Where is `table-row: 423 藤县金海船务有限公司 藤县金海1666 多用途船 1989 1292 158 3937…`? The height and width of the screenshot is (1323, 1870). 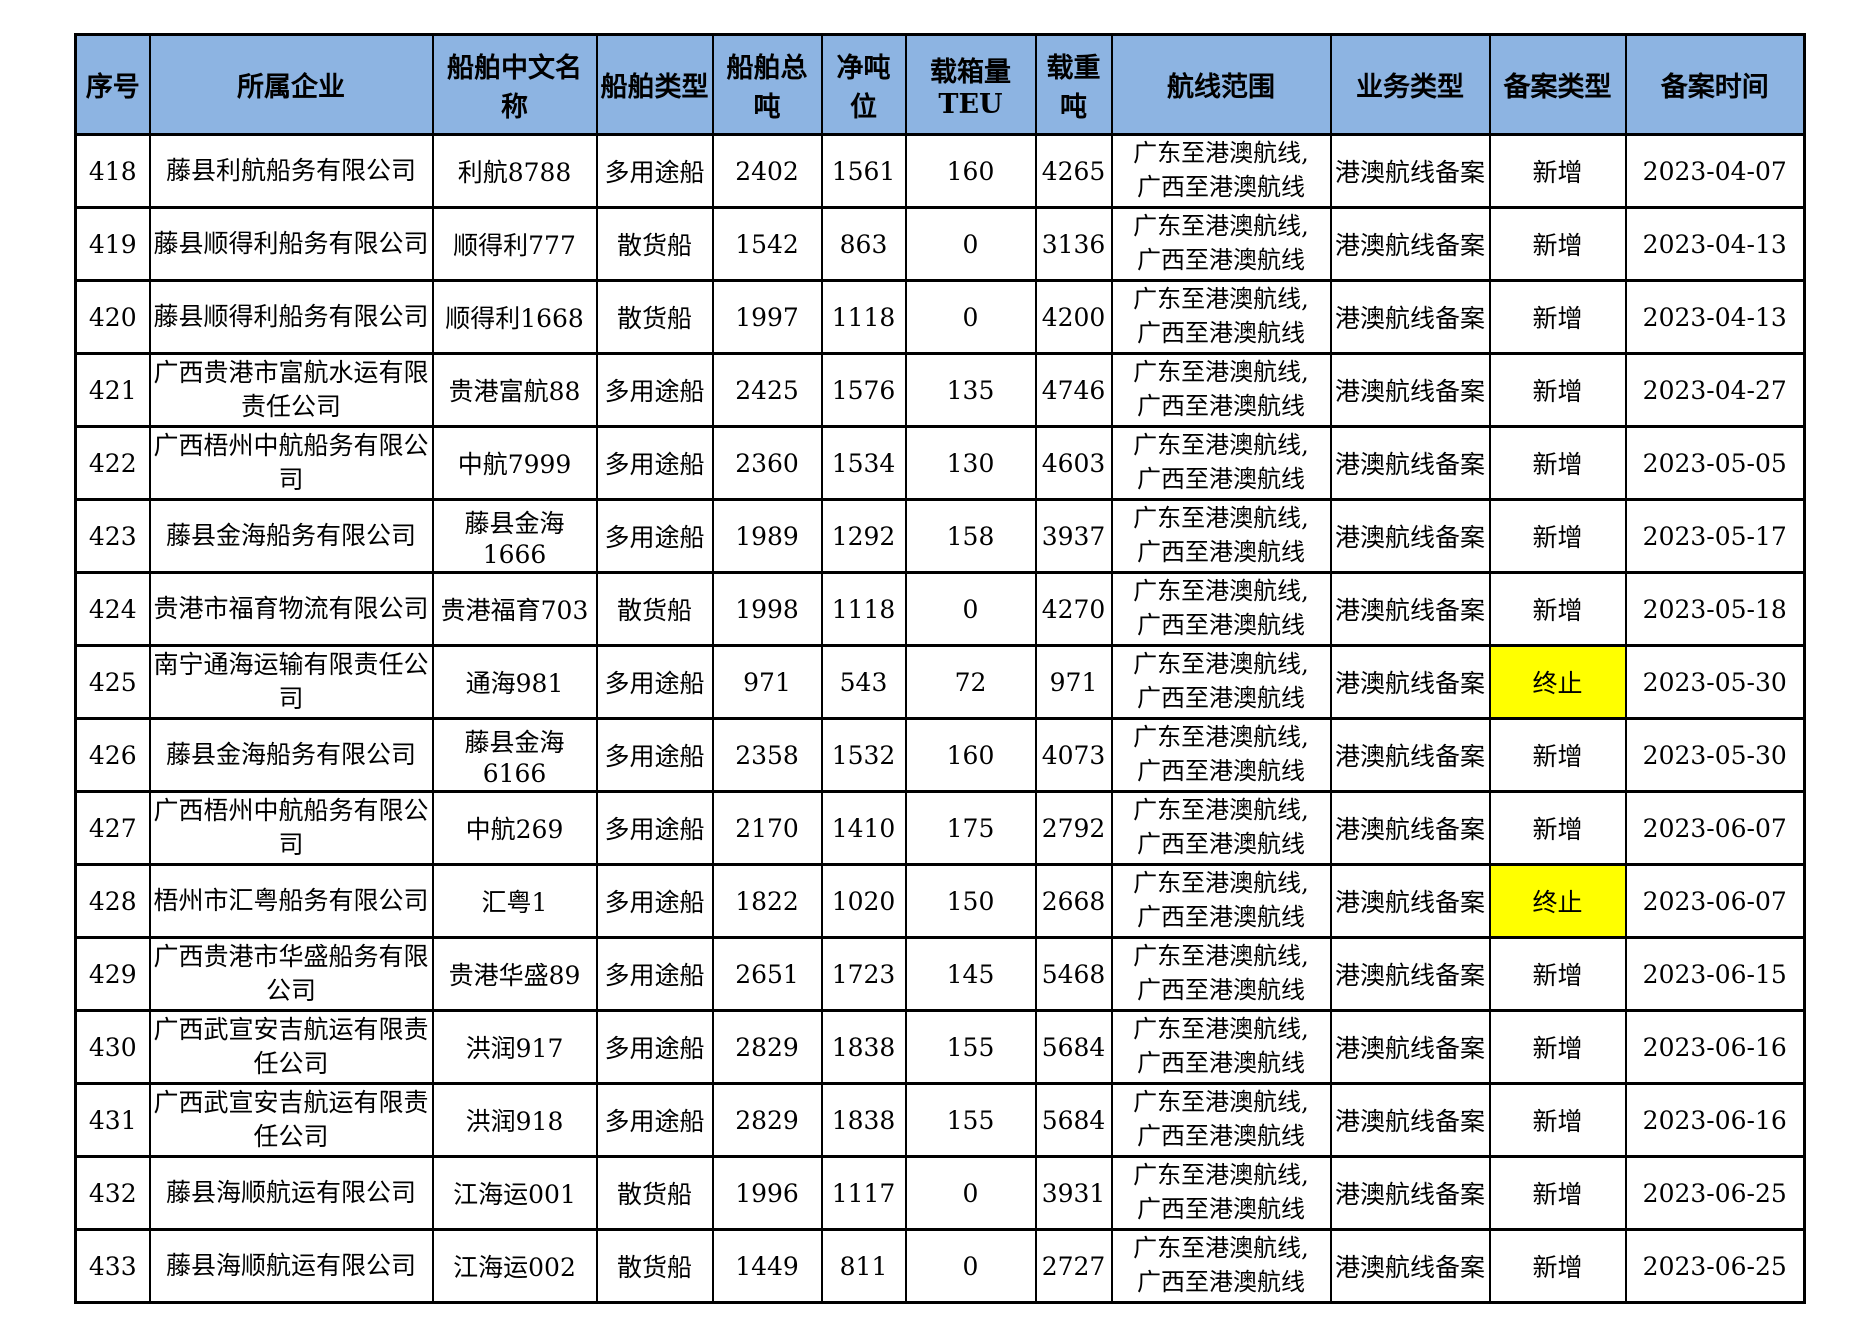
table-row: 423 藤县金海船务有限公司 藤县金海1666 多用途船 1989 1292 158 3937… is located at coordinates (940, 536).